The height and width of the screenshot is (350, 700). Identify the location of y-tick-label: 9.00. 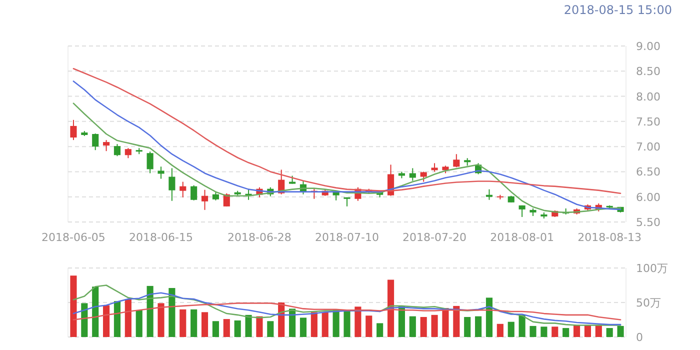
(648, 46).